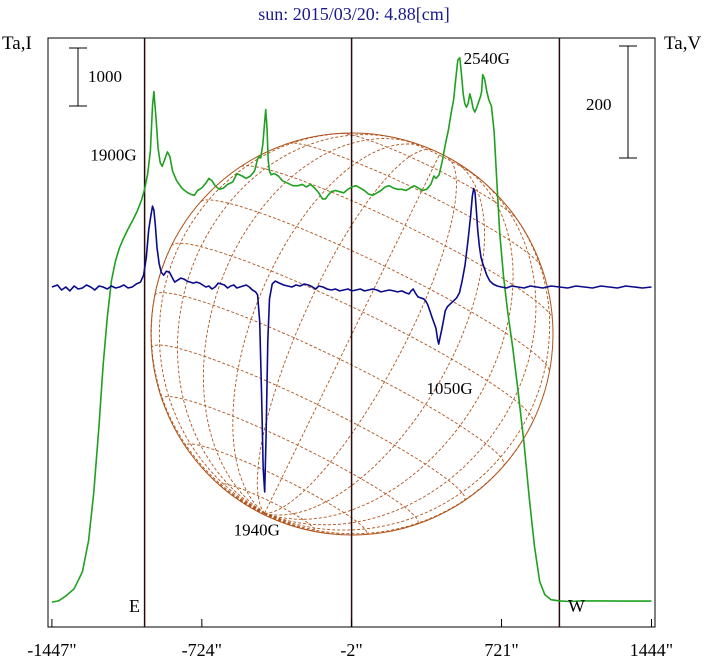  Describe the element at coordinates (354, 14) in the screenshot. I see `chart-title: sun: 2015/03/20: 4.88[cm]` at that location.